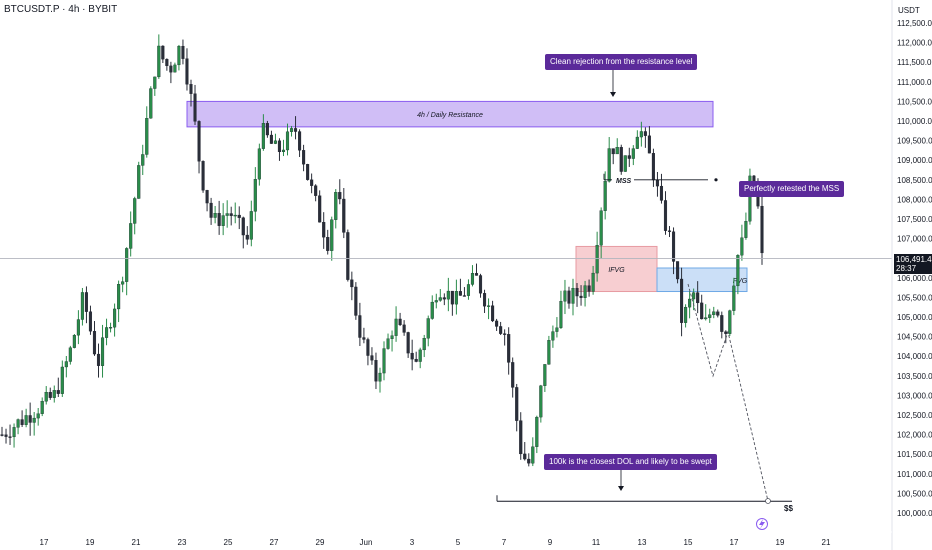  What do you see at coordinates (728, 392) in the screenshot?
I see `projected-path` at bounding box center [728, 392].